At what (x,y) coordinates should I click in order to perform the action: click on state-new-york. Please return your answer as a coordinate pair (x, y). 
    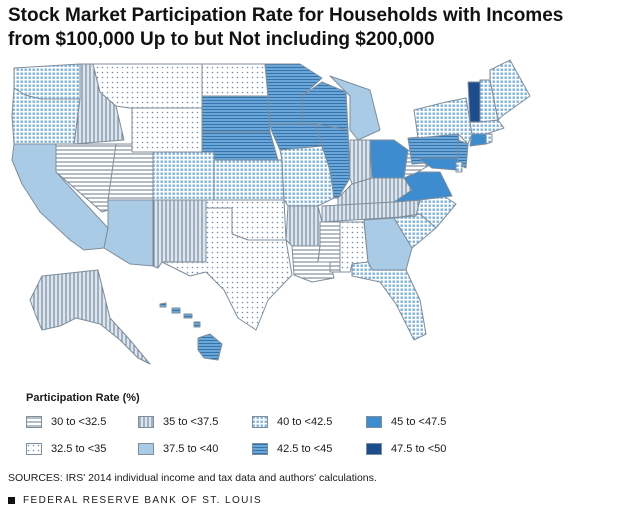
    Looking at the image, I should click on (443, 121).